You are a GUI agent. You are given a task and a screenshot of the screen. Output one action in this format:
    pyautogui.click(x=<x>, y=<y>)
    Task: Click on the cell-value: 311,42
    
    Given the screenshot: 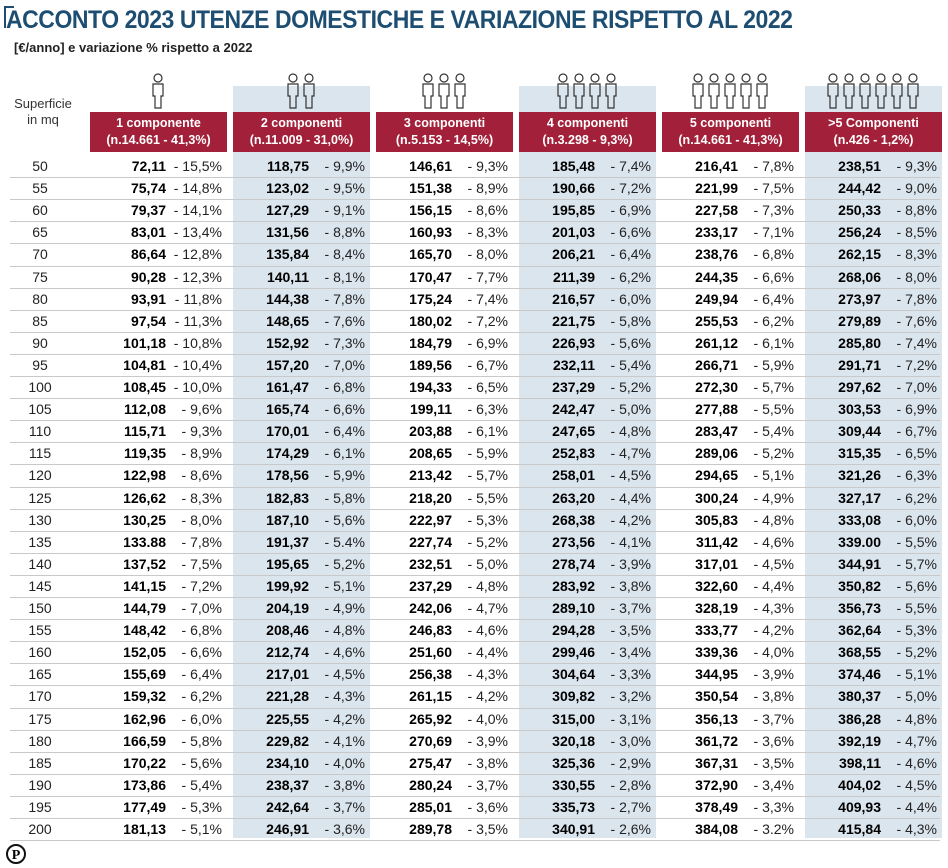 What is the action you would take?
    pyautogui.click(x=716, y=541)
    